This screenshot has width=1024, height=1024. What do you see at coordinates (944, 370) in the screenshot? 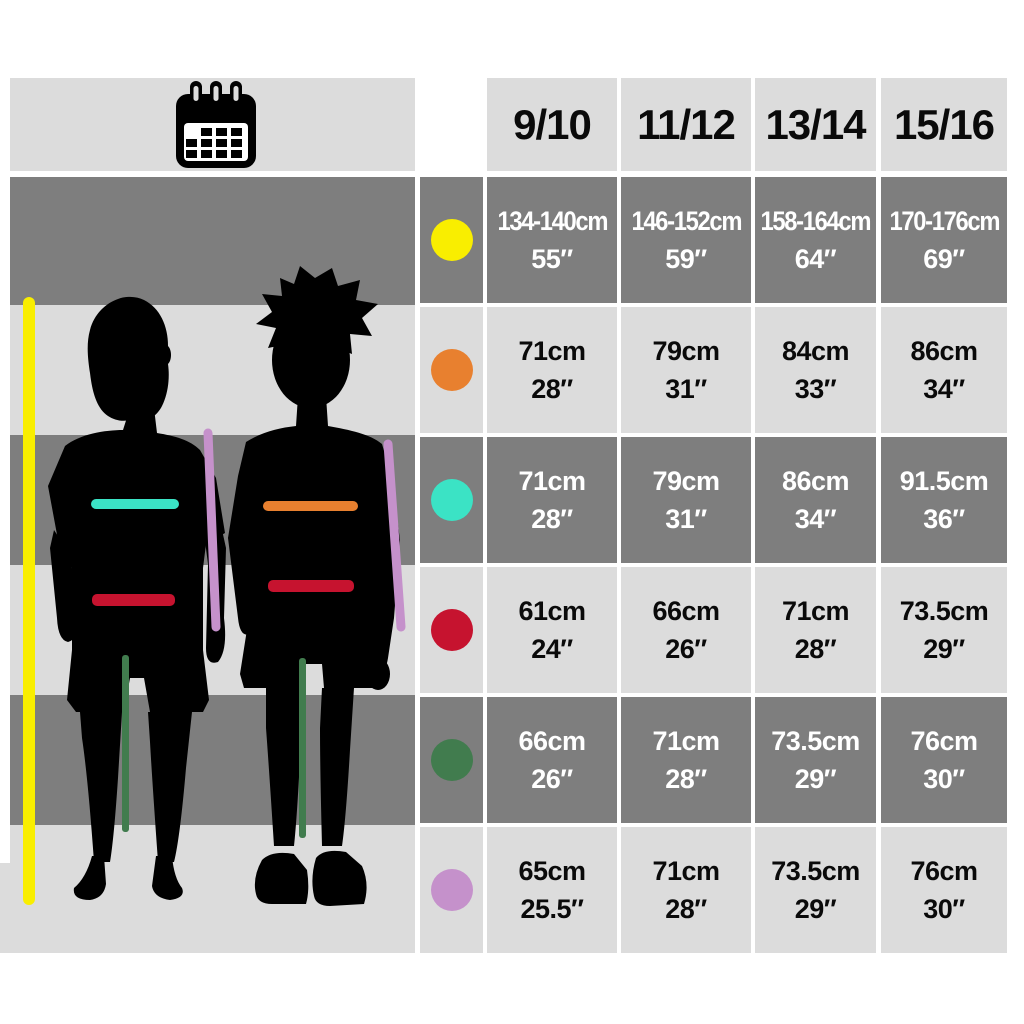
I see `cell-r2-c4: 86cm 34″` at bounding box center [944, 370].